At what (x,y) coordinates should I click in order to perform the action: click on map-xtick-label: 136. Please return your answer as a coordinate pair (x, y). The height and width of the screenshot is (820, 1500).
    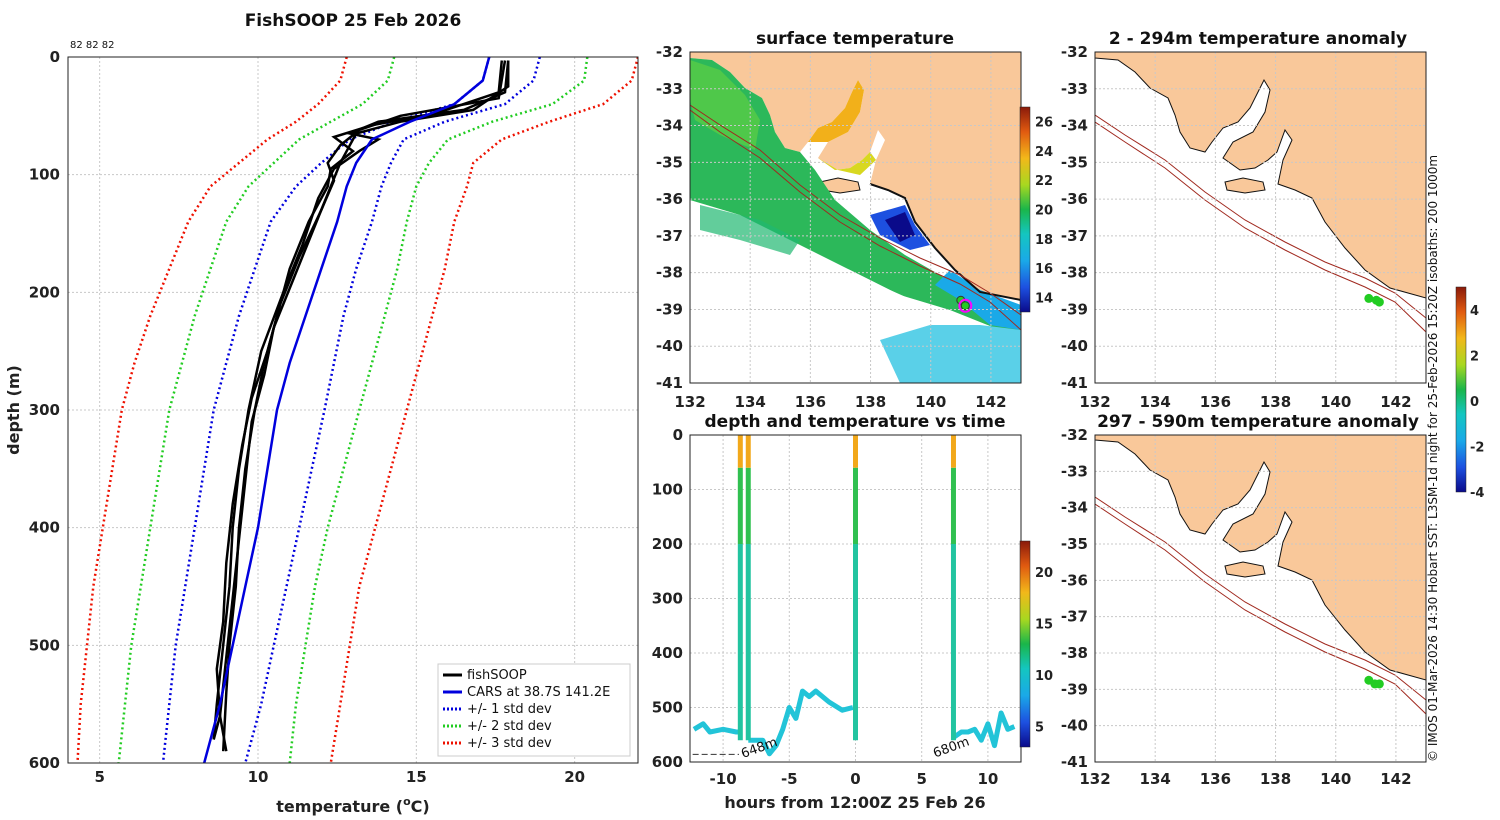
    Looking at the image, I should click on (810, 402).